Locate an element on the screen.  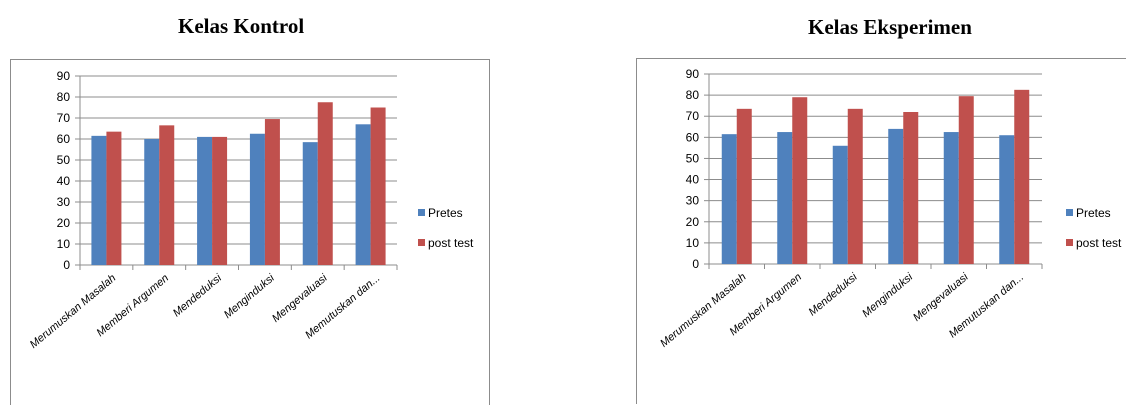
x-category-label: Mendeduksi is located at coordinates (834, 295).